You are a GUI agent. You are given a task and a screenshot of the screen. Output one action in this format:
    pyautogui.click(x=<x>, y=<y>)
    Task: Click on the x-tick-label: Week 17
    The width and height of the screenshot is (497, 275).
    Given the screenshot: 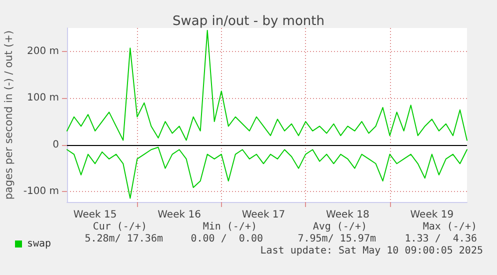 What is the action you would take?
    pyautogui.click(x=264, y=215)
    